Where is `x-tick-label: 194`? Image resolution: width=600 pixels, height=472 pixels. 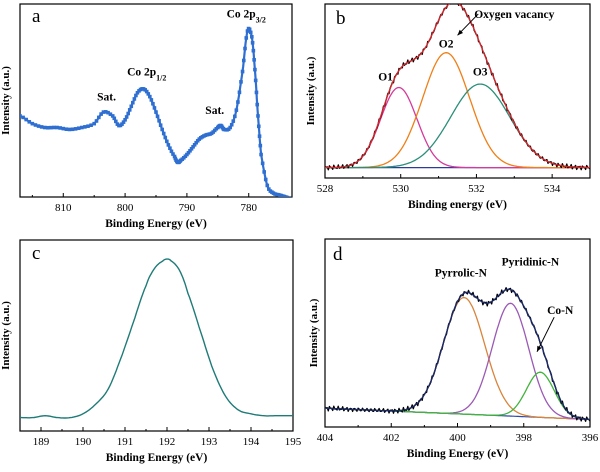 x-tick-label: 194 is located at coordinates (251, 442).